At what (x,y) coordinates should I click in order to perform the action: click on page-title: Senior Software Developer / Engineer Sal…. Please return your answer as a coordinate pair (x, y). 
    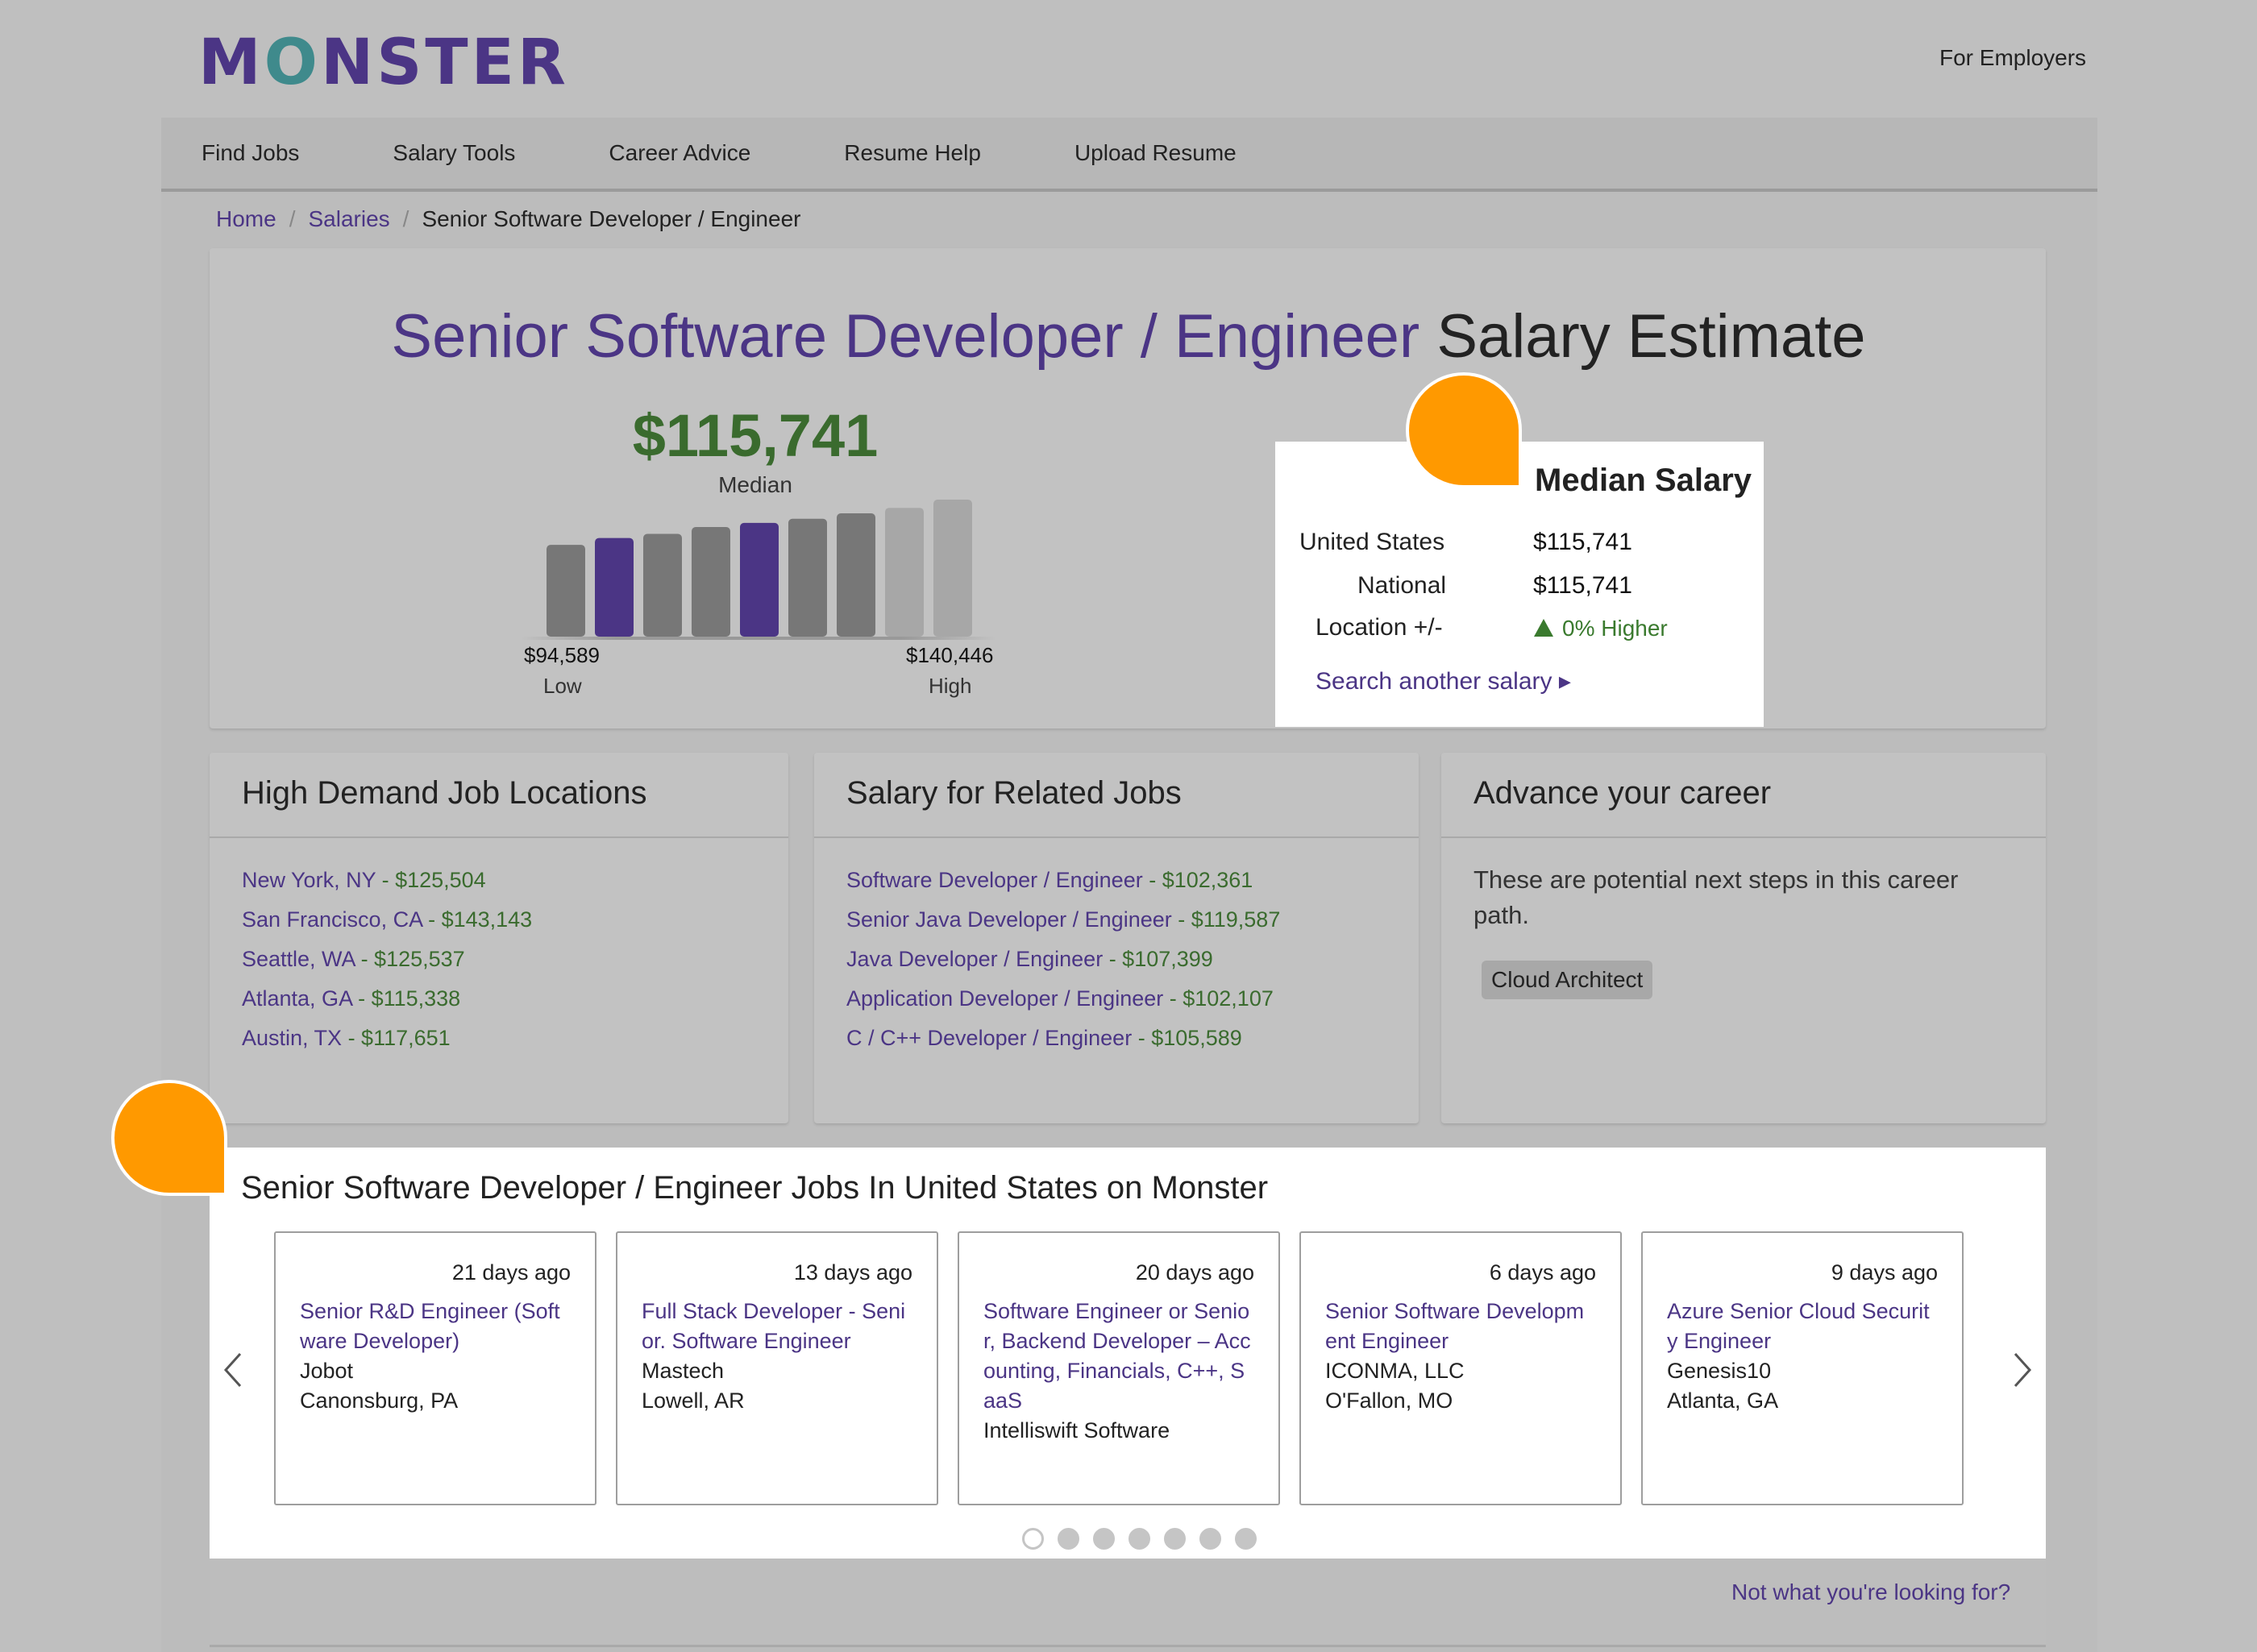
    Looking at the image, I should click on (1128, 336).